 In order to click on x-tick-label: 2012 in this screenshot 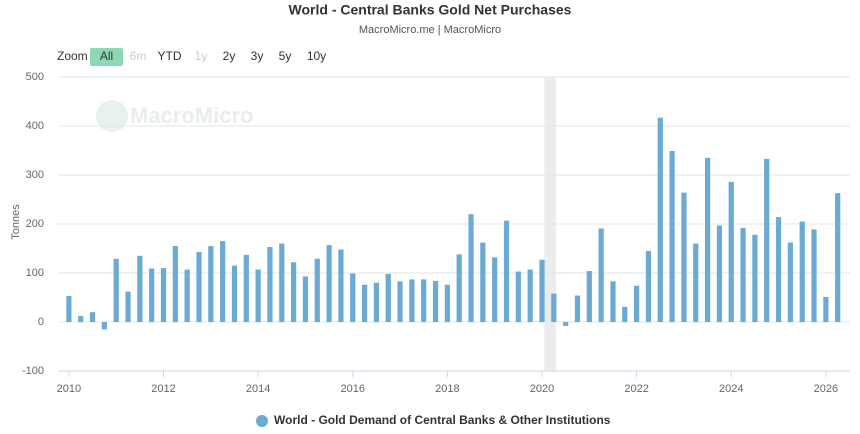, I will do `click(163, 389)`.